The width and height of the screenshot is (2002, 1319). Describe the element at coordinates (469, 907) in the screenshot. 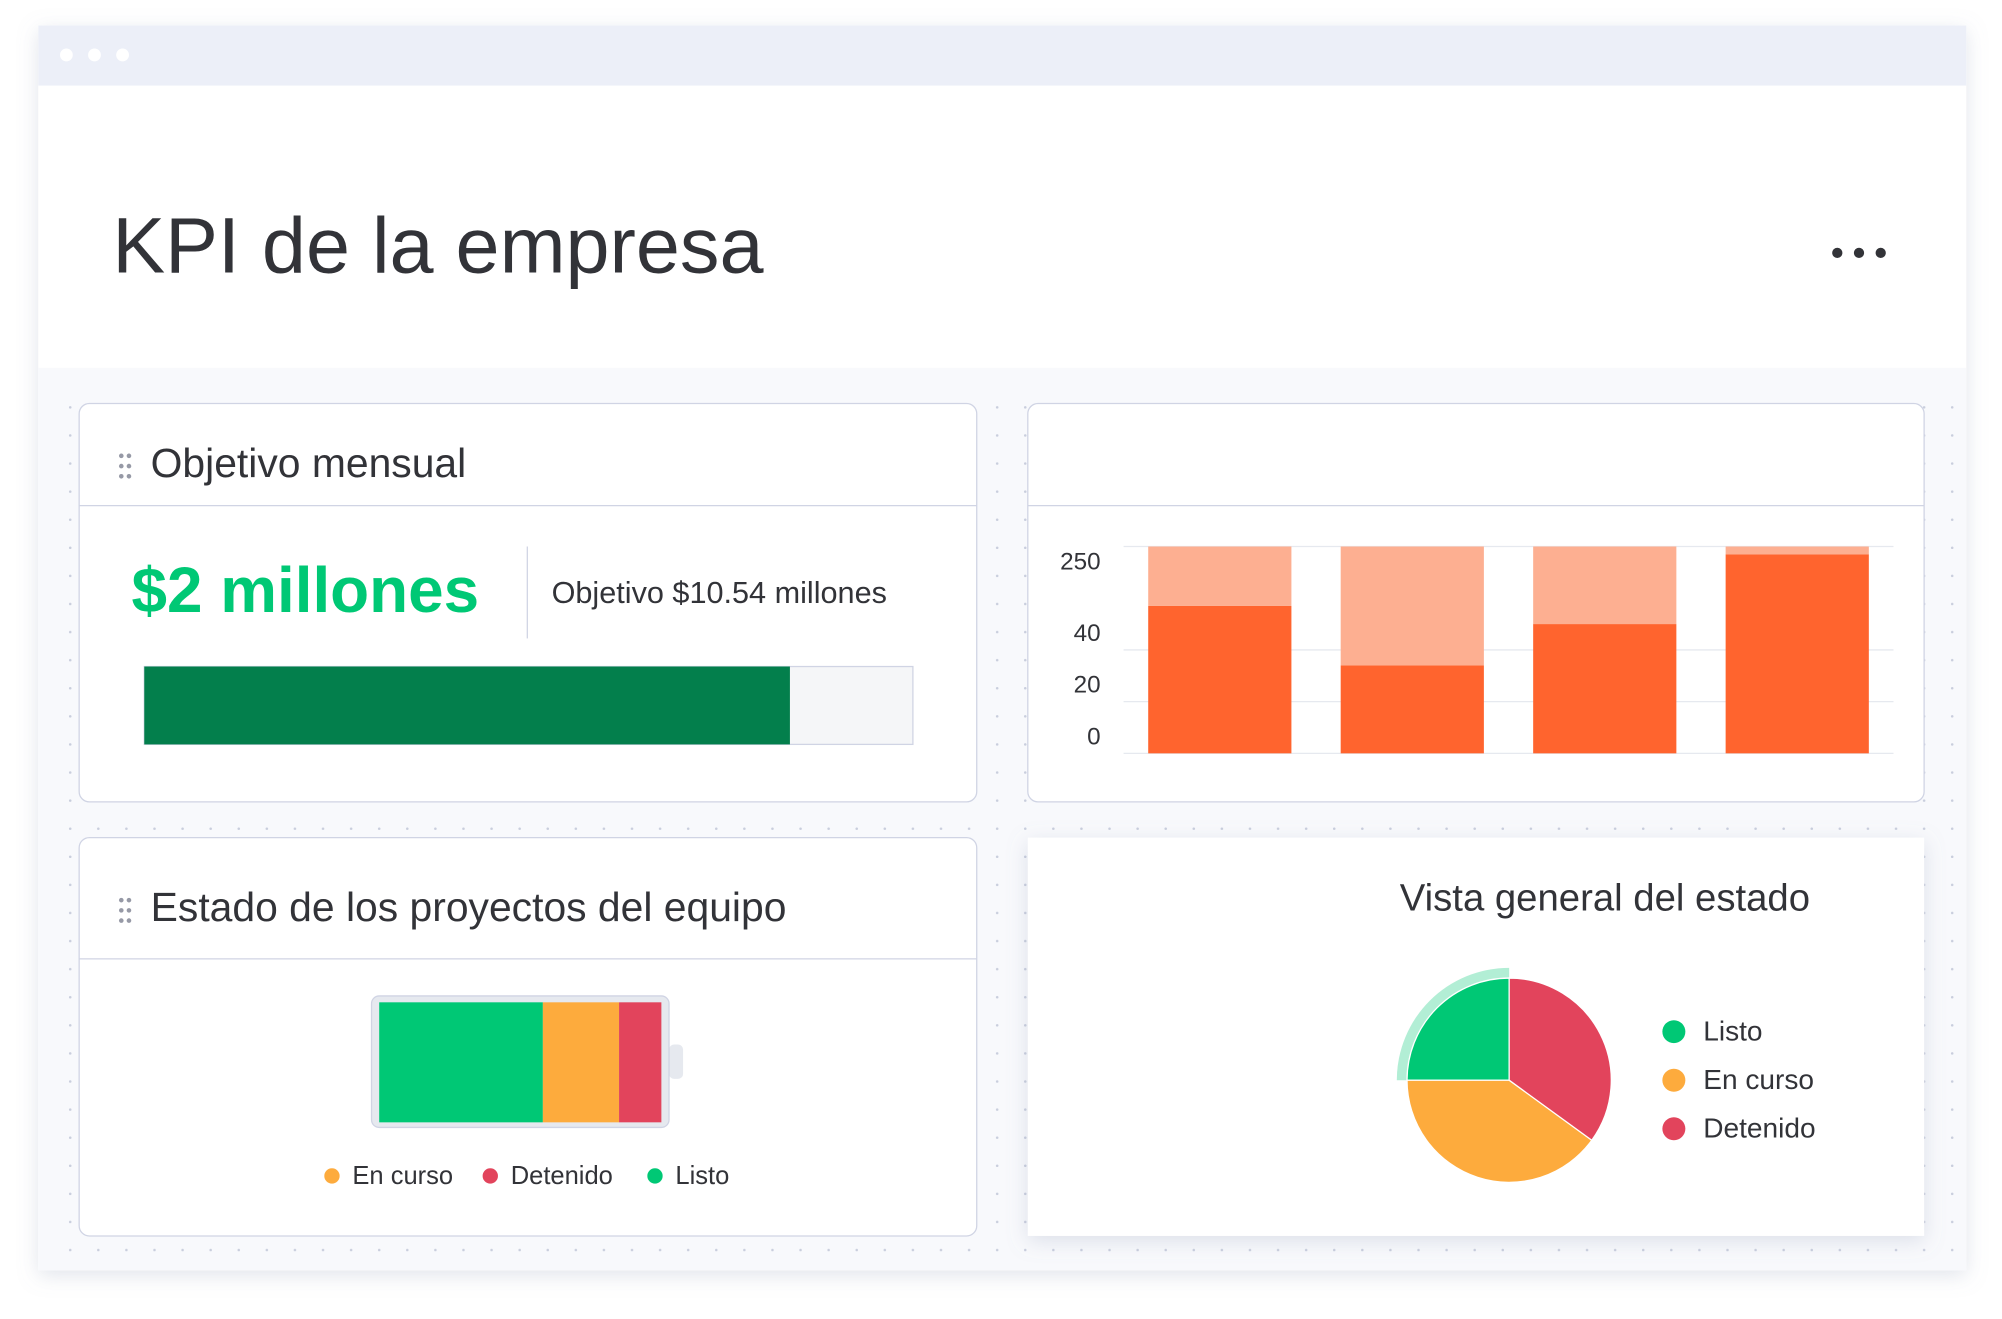

I see `card-title: Estado de los proyectos del equipo` at that location.